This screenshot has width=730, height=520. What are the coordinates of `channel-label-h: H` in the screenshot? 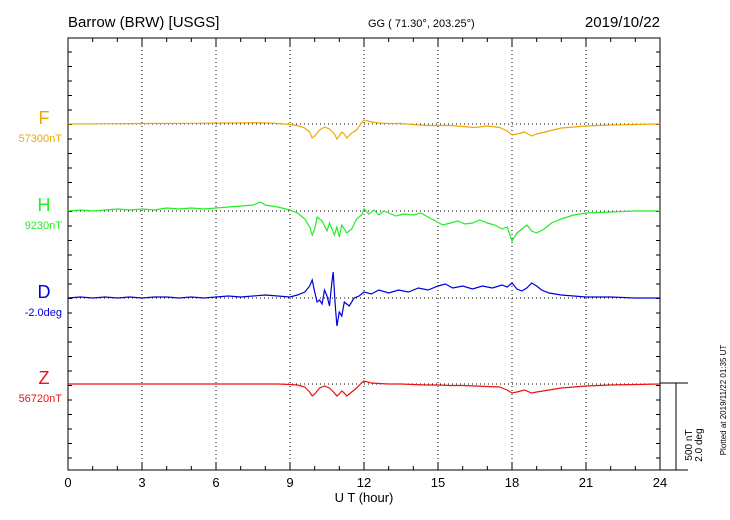 It's located at (44, 205).